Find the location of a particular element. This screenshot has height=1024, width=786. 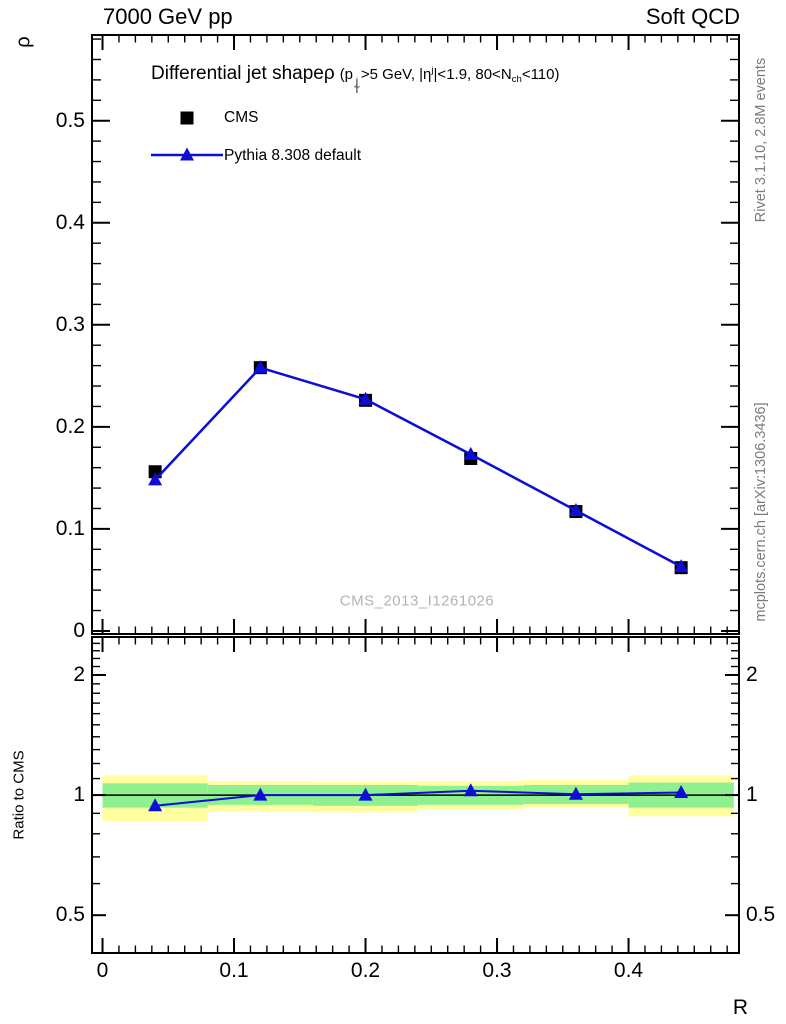

x-tick-label: 0.3 is located at coordinates (497, 970).